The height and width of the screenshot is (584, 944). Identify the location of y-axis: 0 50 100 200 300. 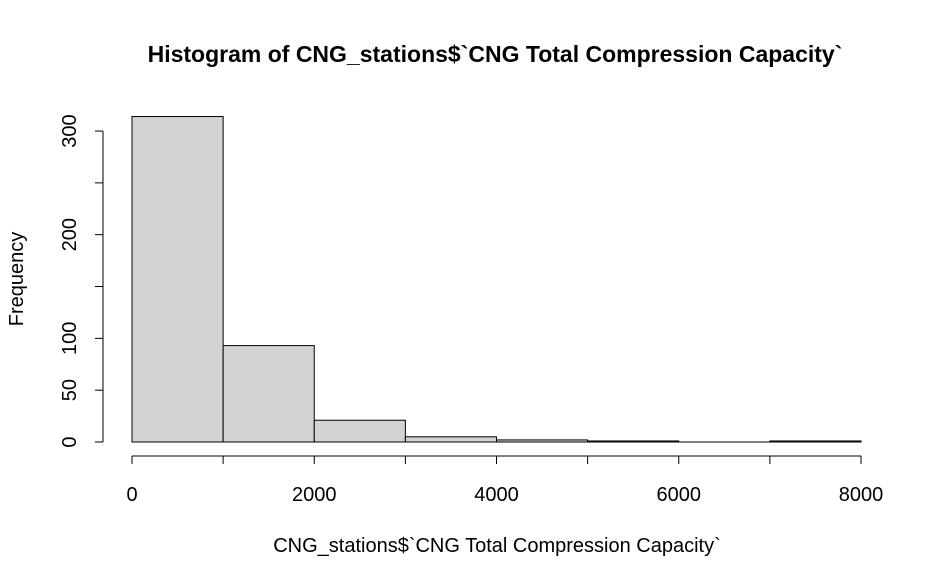
(81, 281).